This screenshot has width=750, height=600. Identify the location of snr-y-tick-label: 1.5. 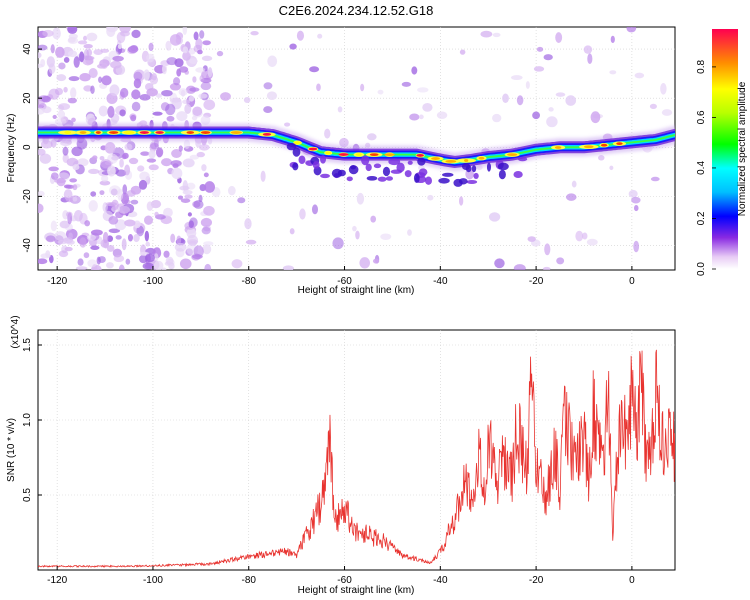
(27, 345).